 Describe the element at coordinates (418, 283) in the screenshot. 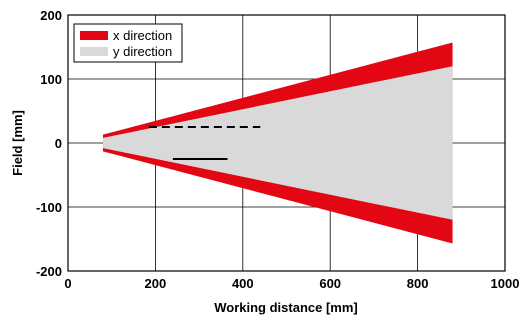

I see `x-tick-label: 800` at that location.